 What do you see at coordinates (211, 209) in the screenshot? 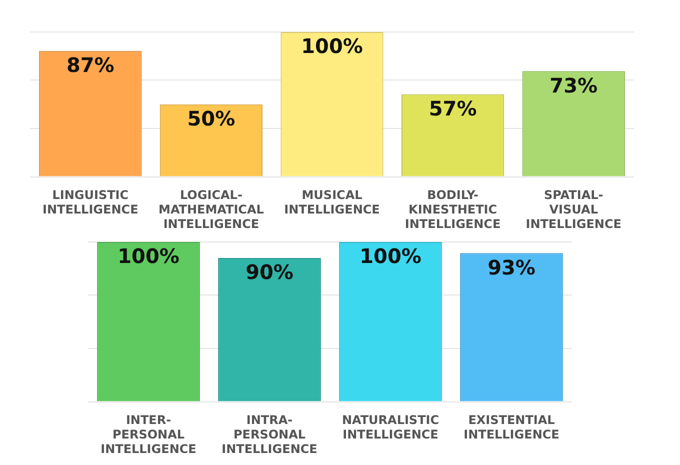
I see `x-tick-label: LOGICAL-MATHEMATICAL INTELLIGENCE` at bounding box center [211, 209].